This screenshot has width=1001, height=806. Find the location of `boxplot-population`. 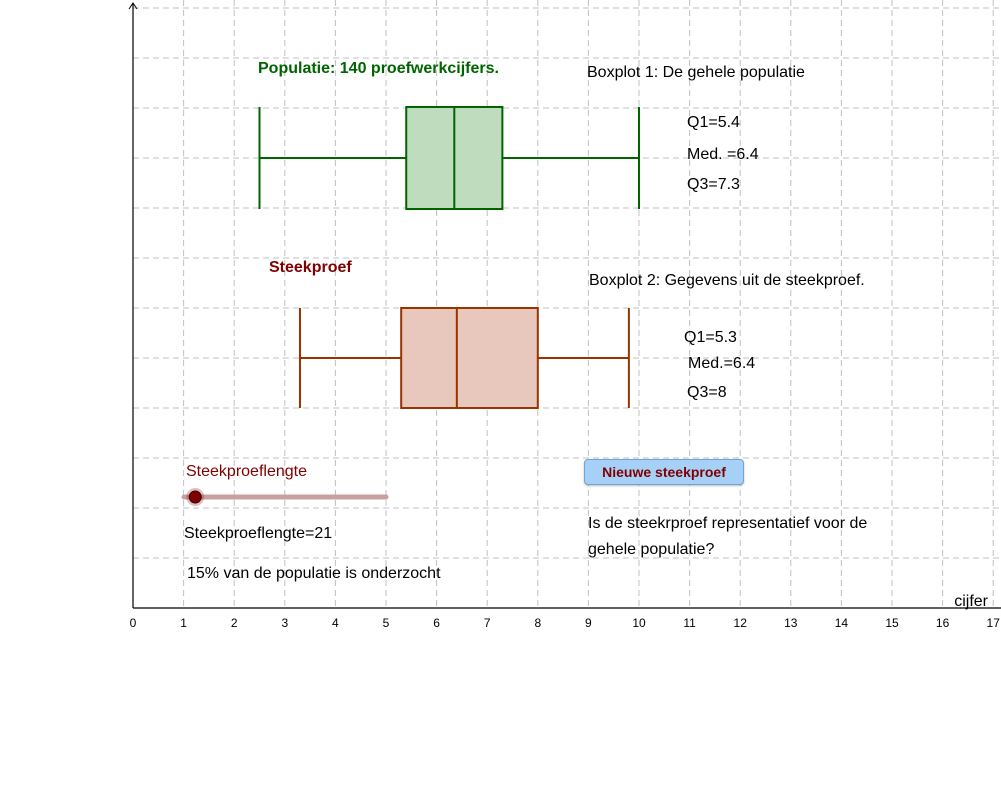

boxplot-population is located at coordinates (449, 158).